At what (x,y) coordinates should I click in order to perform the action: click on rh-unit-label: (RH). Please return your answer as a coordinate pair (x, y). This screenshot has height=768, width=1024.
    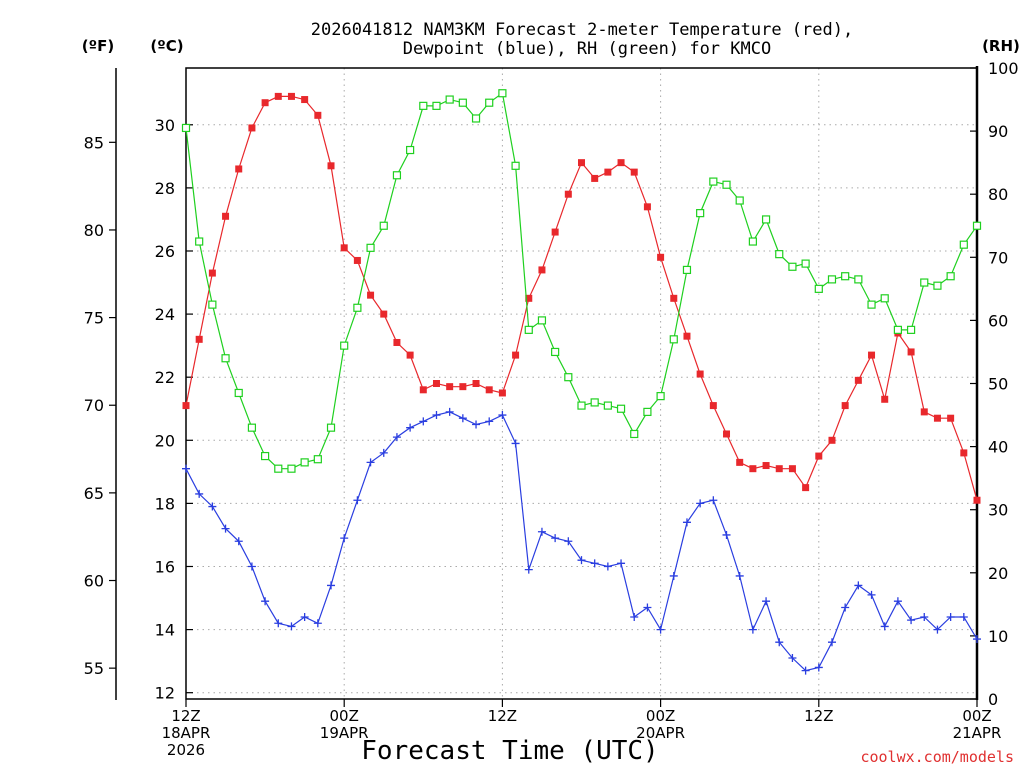
    Looking at the image, I should click on (1001, 46).